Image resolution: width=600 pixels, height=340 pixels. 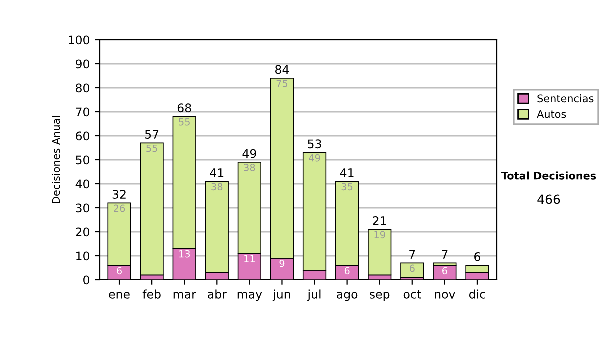 I want to click on data-label: 11, so click(x=249, y=258).